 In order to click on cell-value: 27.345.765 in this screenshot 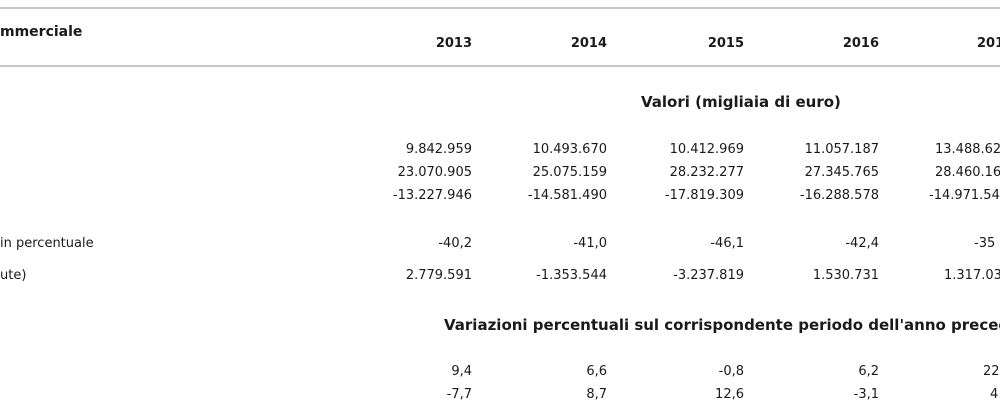, I will do `click(841, 172)`.